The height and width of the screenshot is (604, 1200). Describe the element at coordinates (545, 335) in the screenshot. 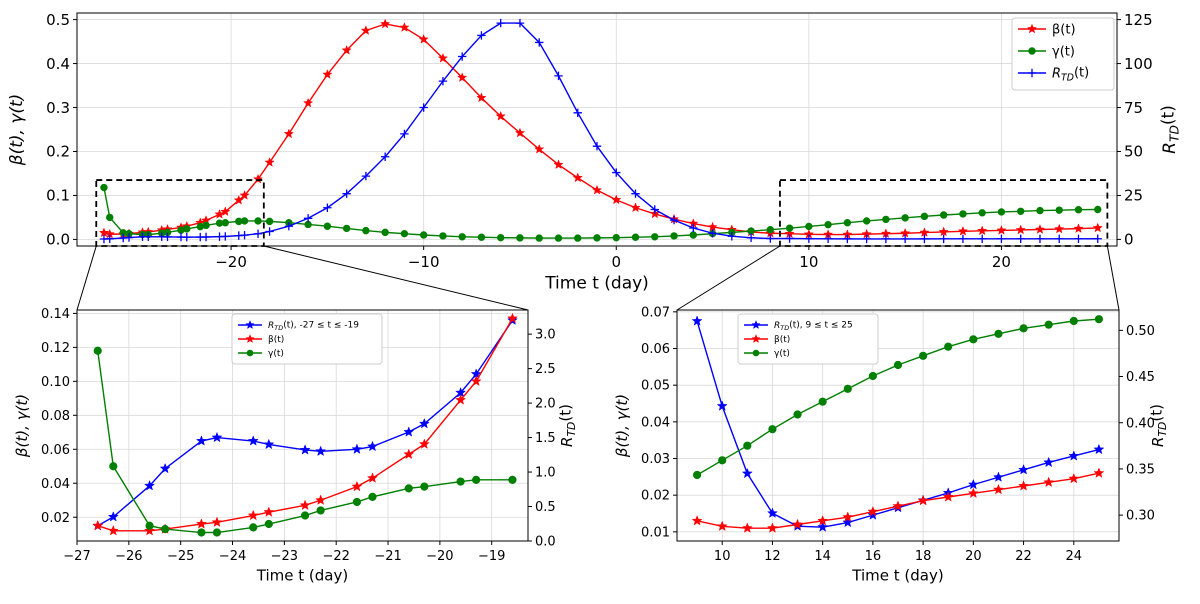

I see `y2-tick-label: 3.0` at that location.